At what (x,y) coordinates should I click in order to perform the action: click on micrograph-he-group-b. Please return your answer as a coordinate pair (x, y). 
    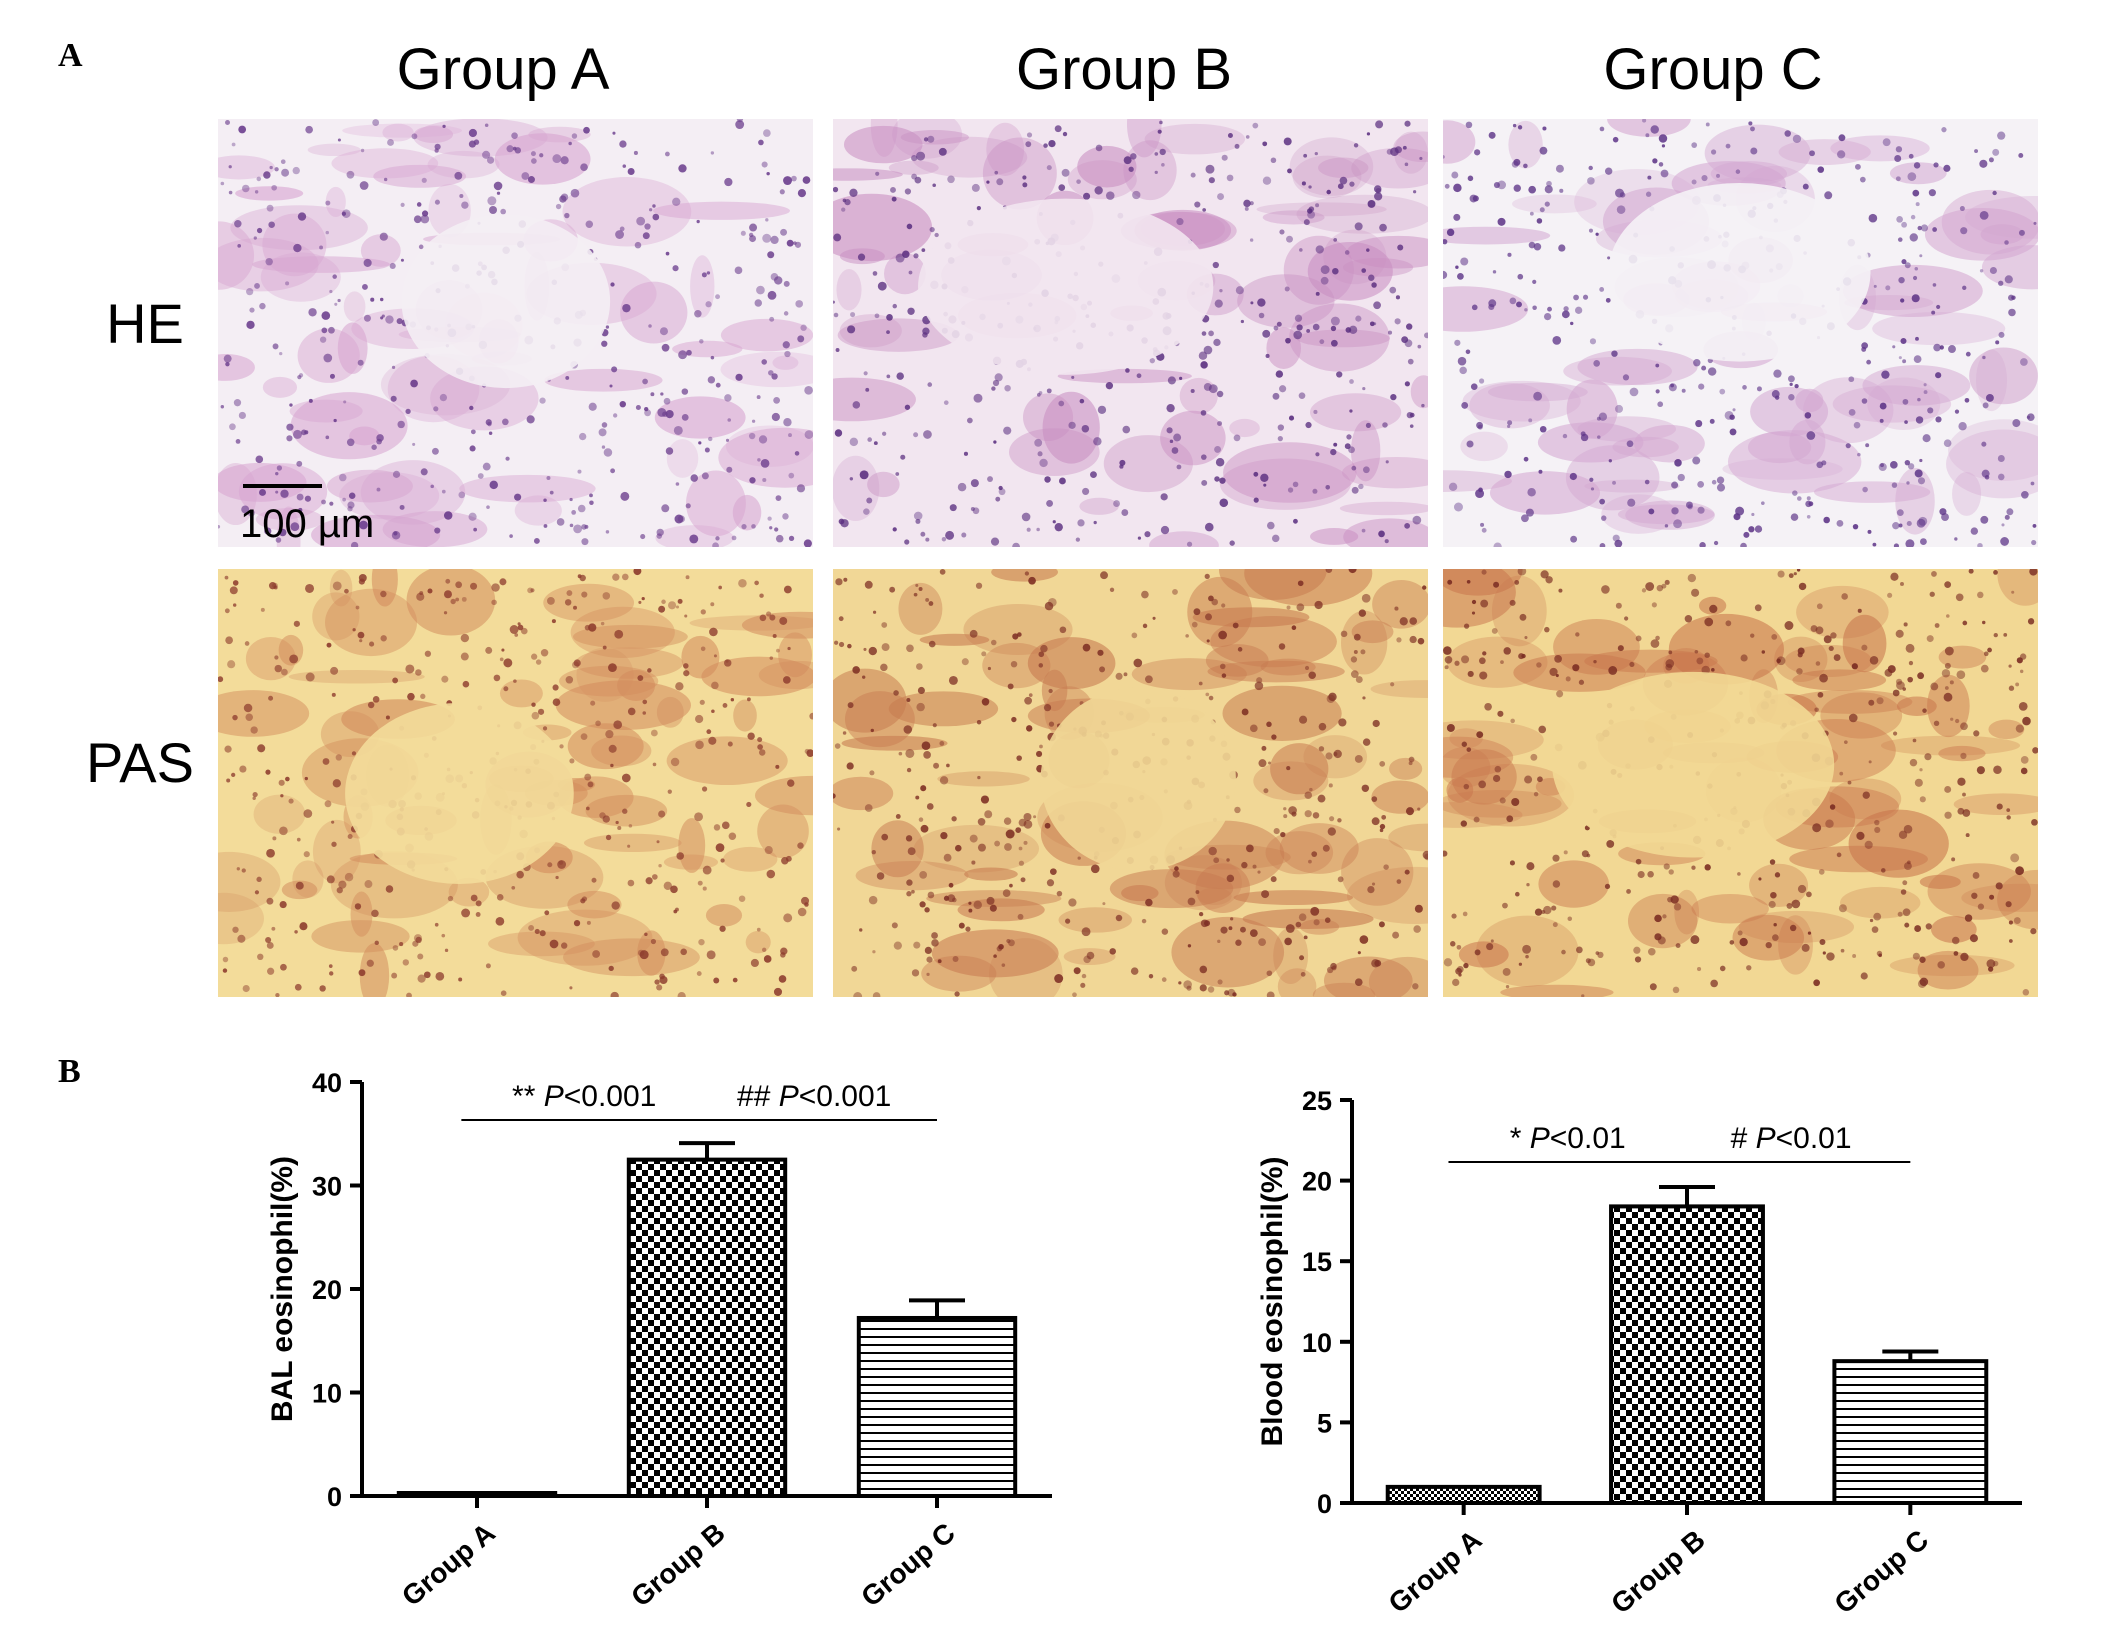
    Looking at the image, I should click on (1130, 333).